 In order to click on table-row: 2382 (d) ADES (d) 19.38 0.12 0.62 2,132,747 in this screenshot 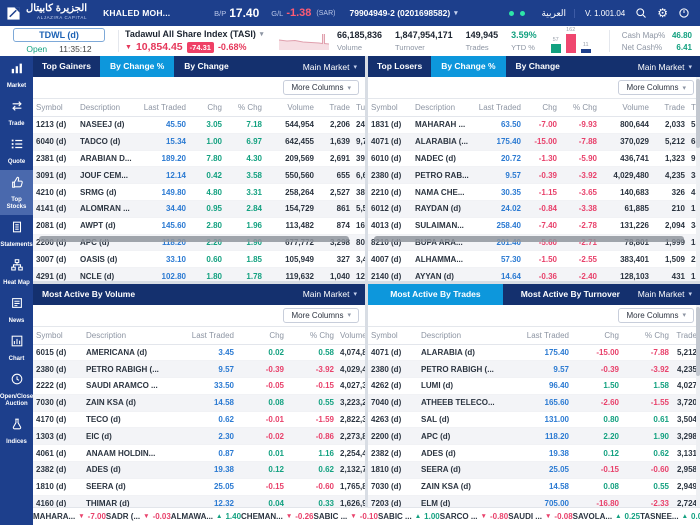, I will do `click(199, 470)`.